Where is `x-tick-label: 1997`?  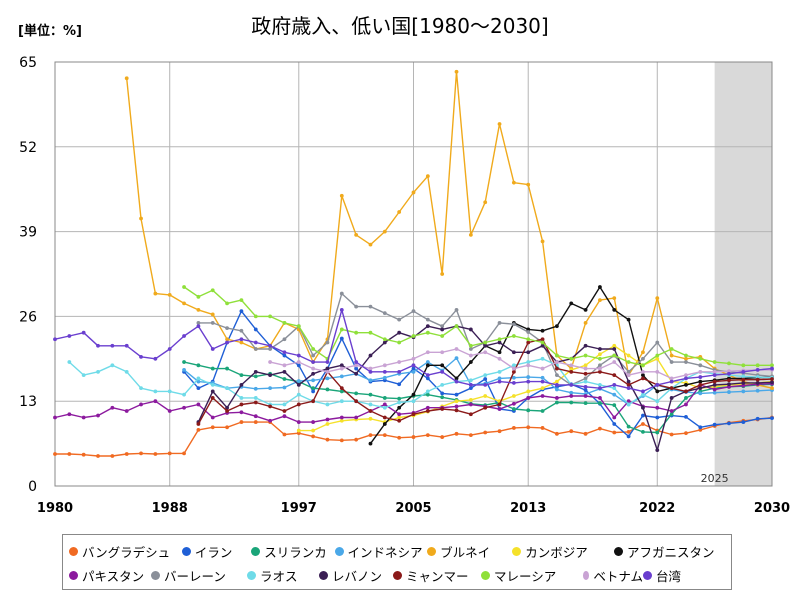 x-tick-label: 1997 is located at coordinates (299, 508).